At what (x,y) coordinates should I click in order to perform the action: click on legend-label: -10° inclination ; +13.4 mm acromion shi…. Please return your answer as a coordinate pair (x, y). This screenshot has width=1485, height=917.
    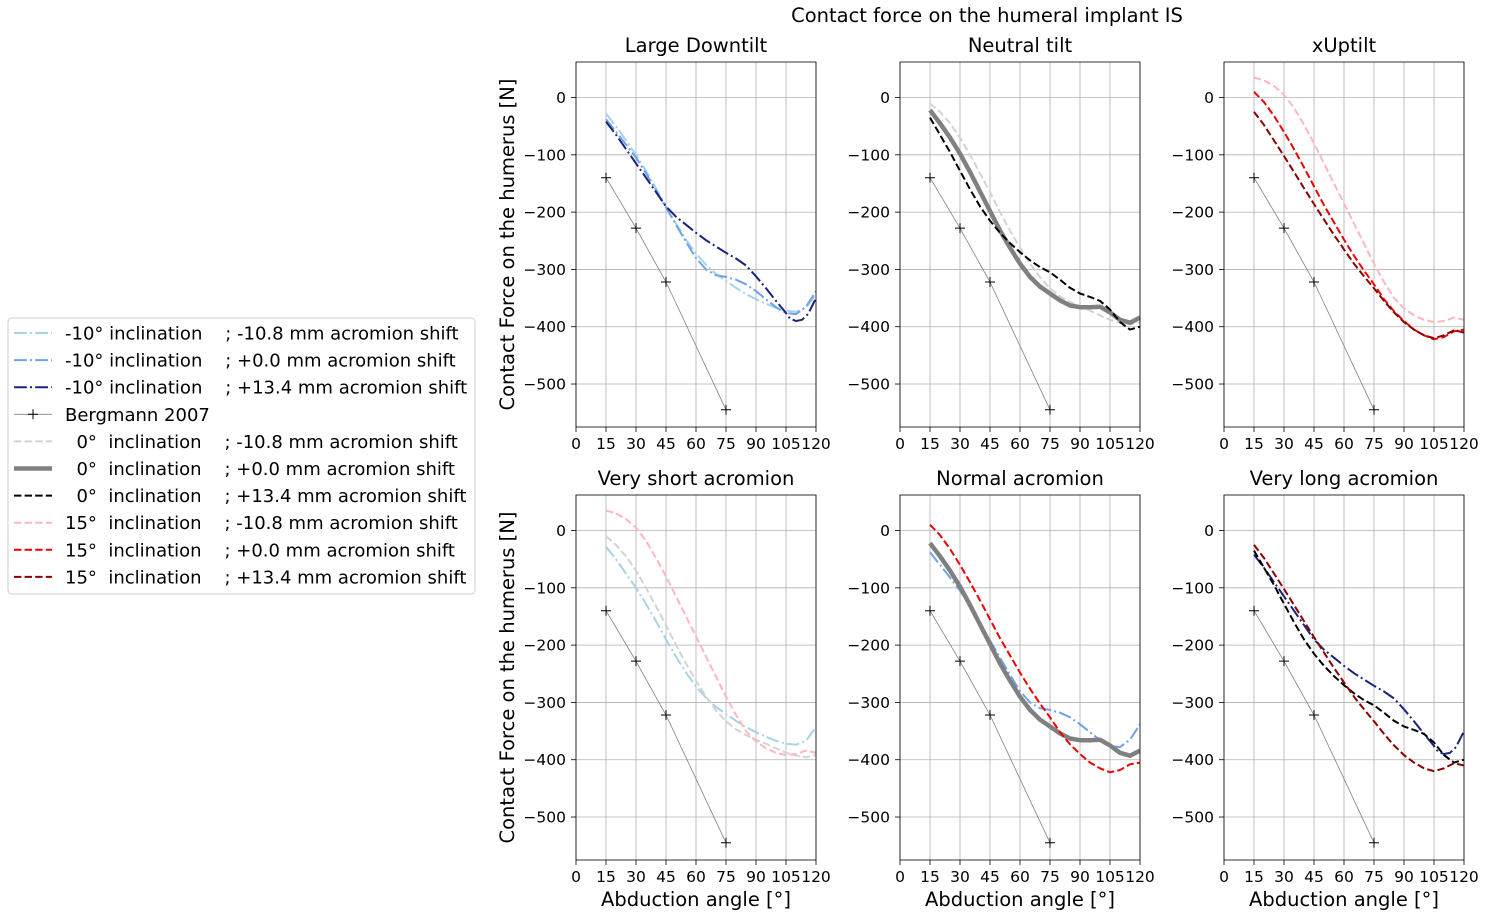
    Looking at the image, I should click on (266, 388).